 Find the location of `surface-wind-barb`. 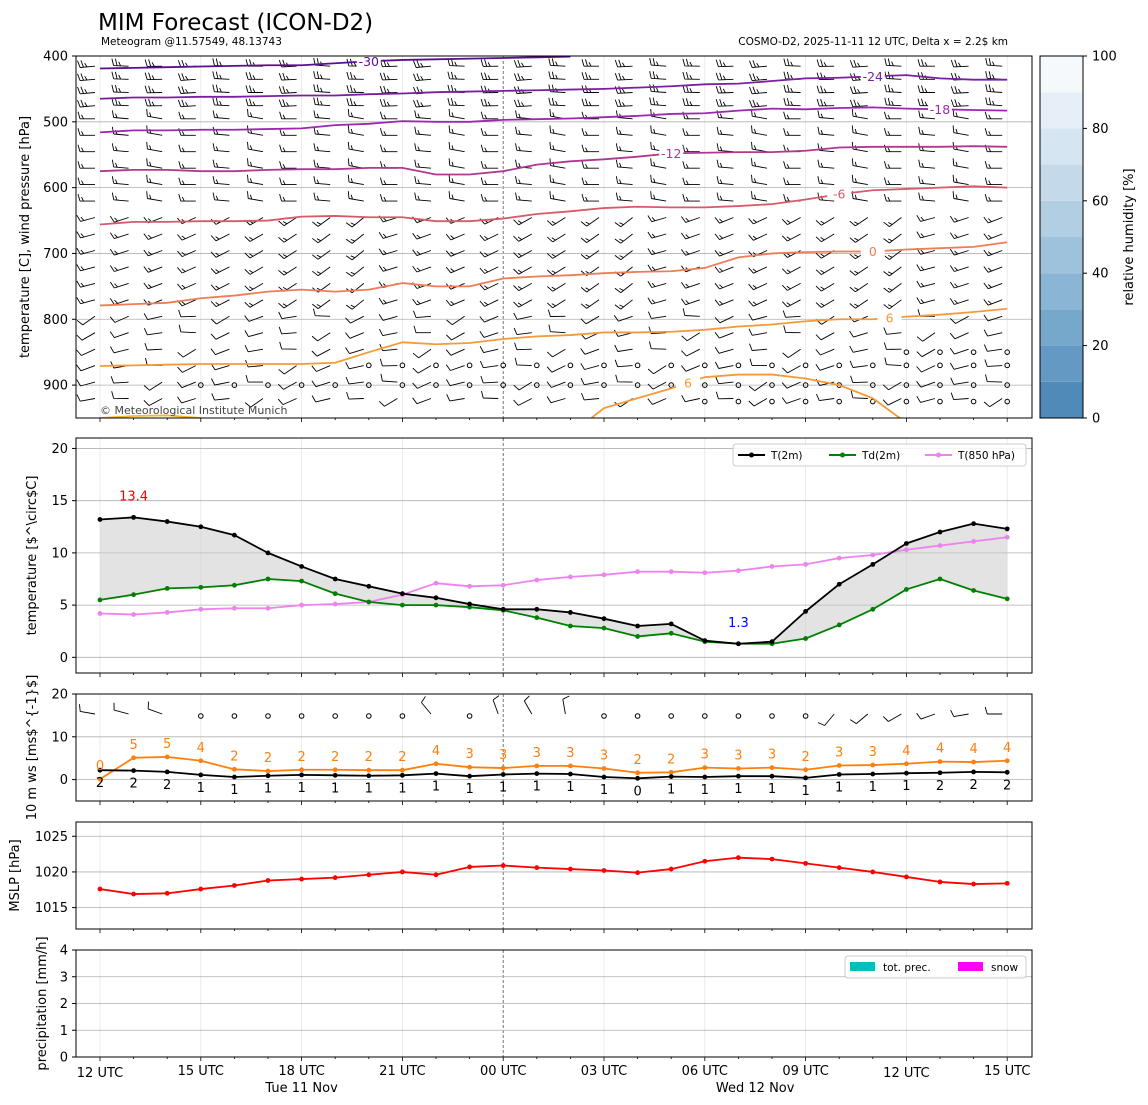

surface-wind-barb is located at coordinates (892, 717).